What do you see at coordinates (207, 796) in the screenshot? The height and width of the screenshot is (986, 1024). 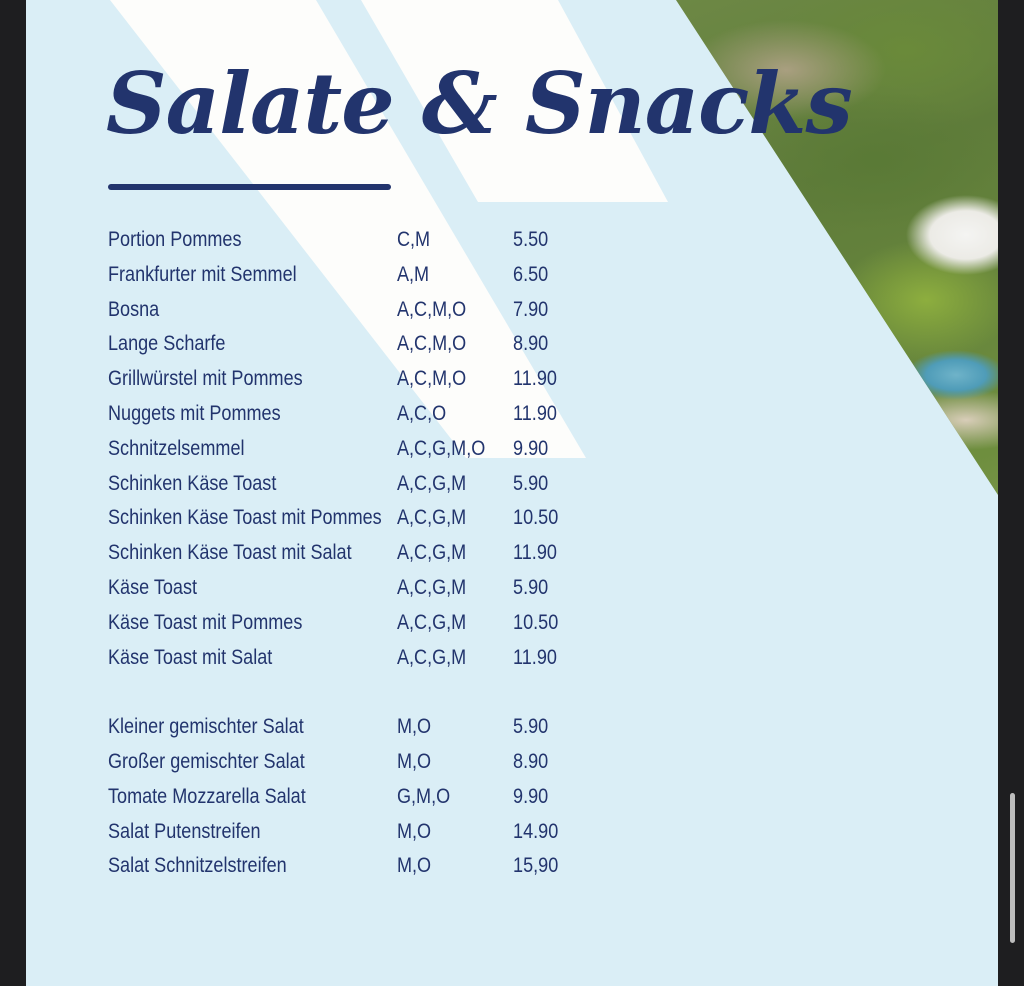 I see `item-name: Tomate Mozzarella Salat` at bounding box center [207, 796].